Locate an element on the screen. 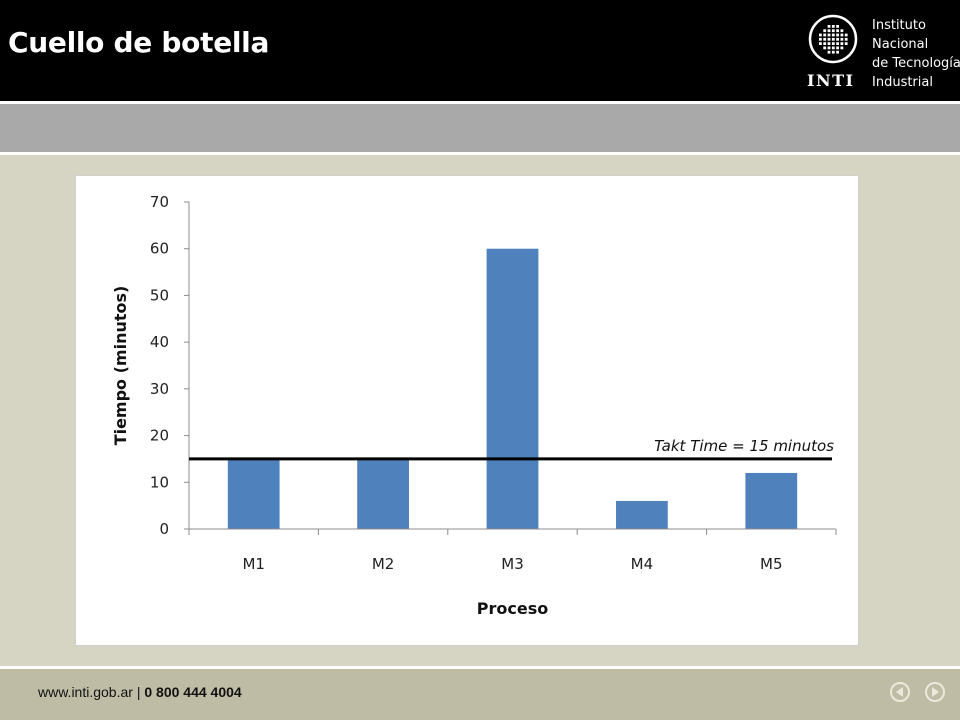  y-tick-label: 0 is located at coordinates (164, 529).